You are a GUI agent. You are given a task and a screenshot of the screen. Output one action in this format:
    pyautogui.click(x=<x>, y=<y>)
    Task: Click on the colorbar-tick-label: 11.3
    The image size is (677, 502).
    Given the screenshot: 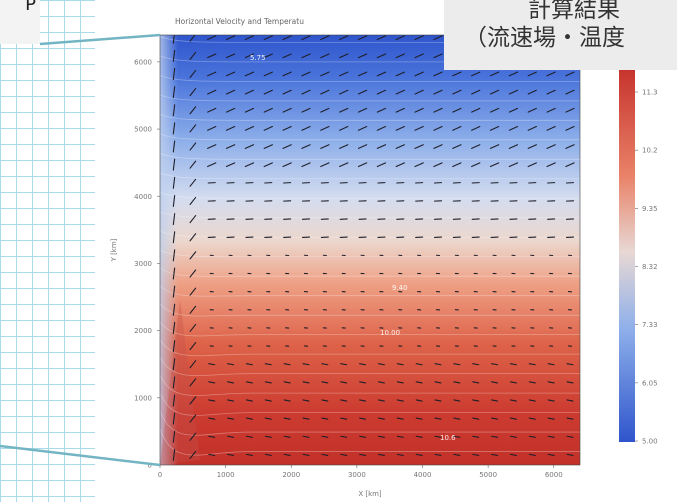 What is the action you would take?
    pyautogui.click(x=650, y=93)
    